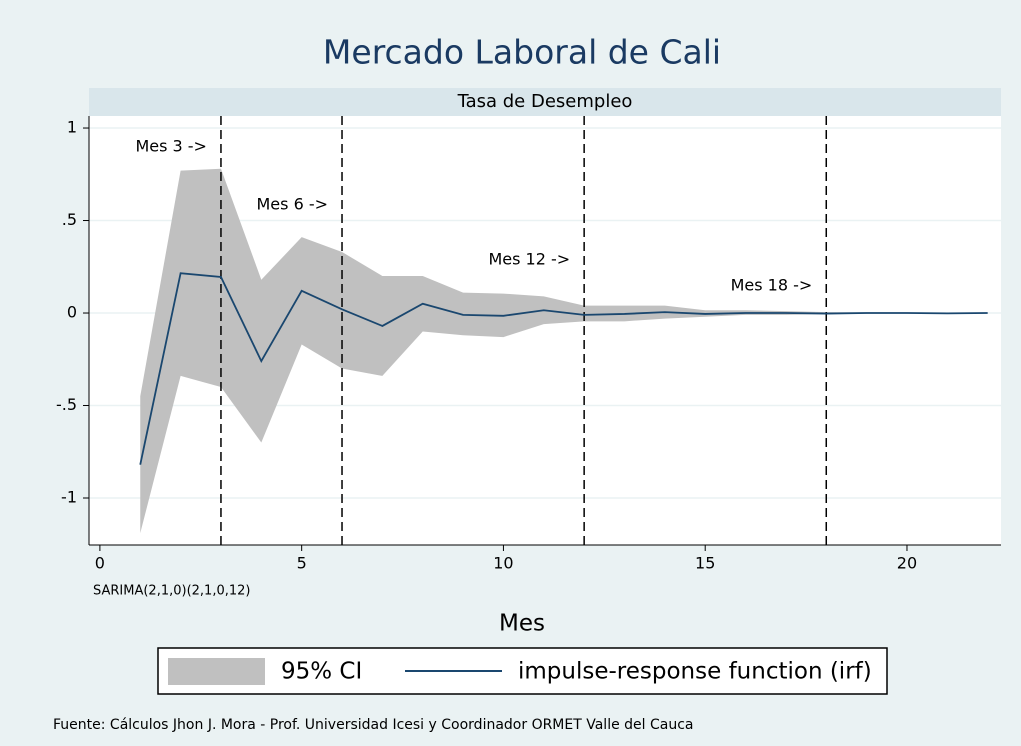 The width and height of the screenshot is (1021, 746). Describe the element at coordinates (522, 52) in the screenshot. I see `chart-title: Mercado Laboral de Cali` at that location.